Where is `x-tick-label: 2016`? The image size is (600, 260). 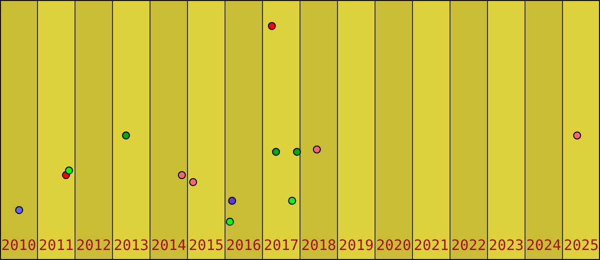 x-tick-label: 2016 is located at coordinates (244, 246).